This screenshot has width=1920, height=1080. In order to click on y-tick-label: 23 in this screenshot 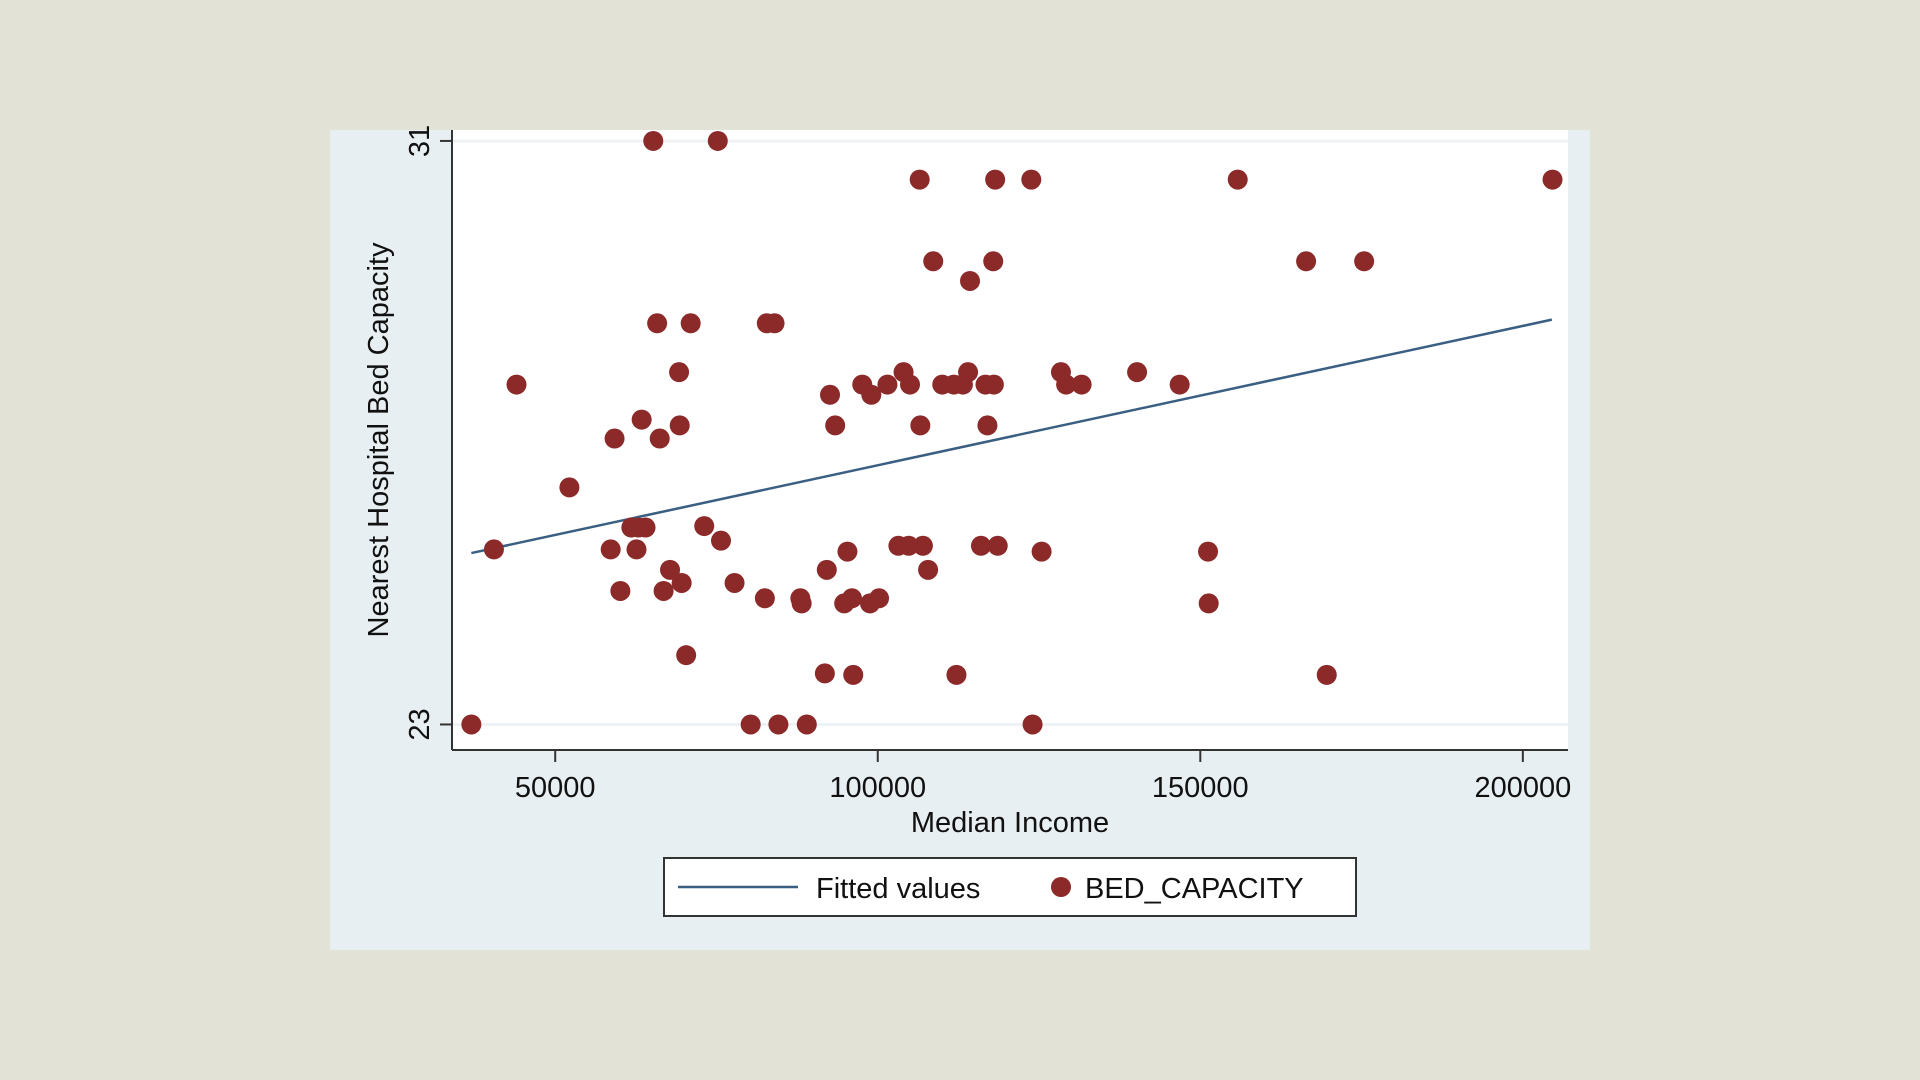, I will do `click(420, 724)`.